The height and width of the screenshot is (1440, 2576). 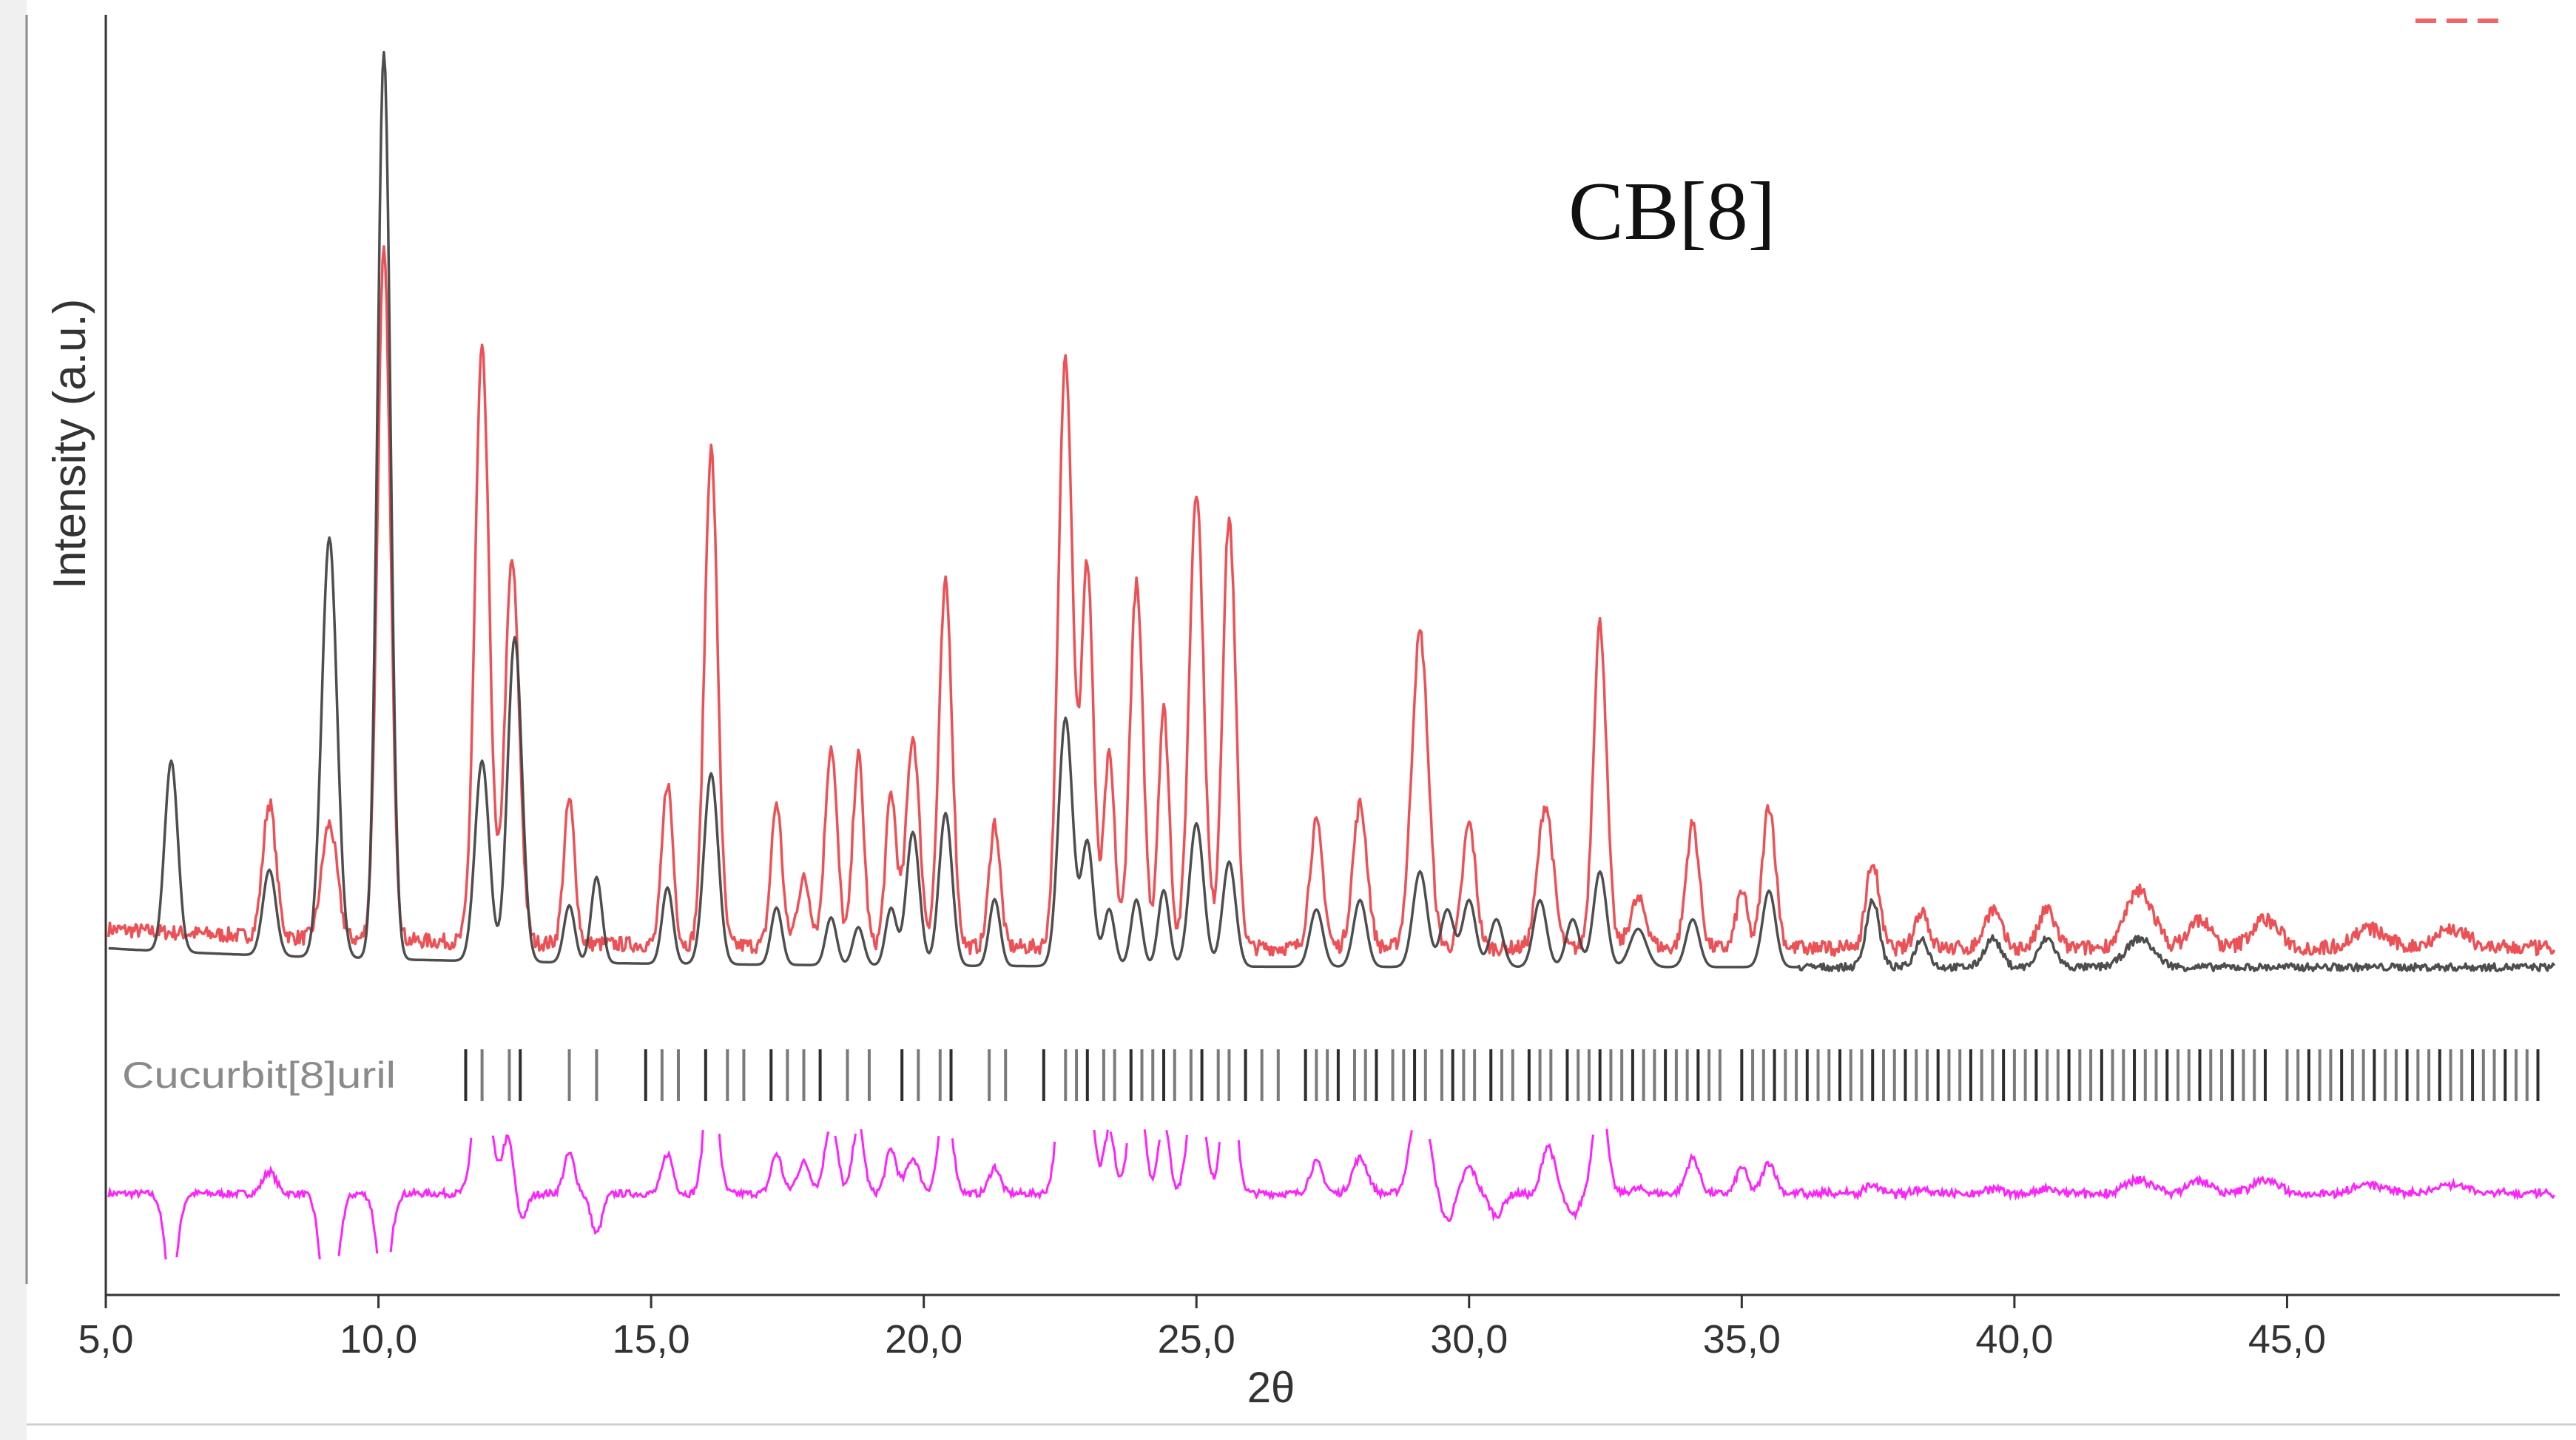 I want to click on x-tick-label: 10,0, so click(x=378, y=1339).